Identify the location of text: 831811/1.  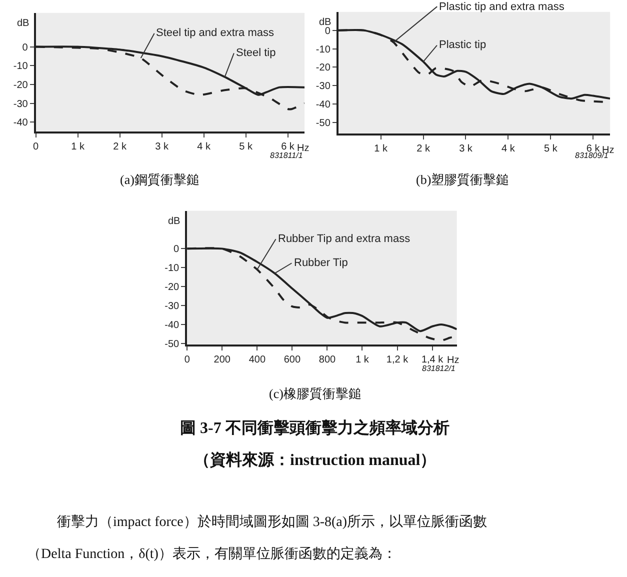
(286, 155).